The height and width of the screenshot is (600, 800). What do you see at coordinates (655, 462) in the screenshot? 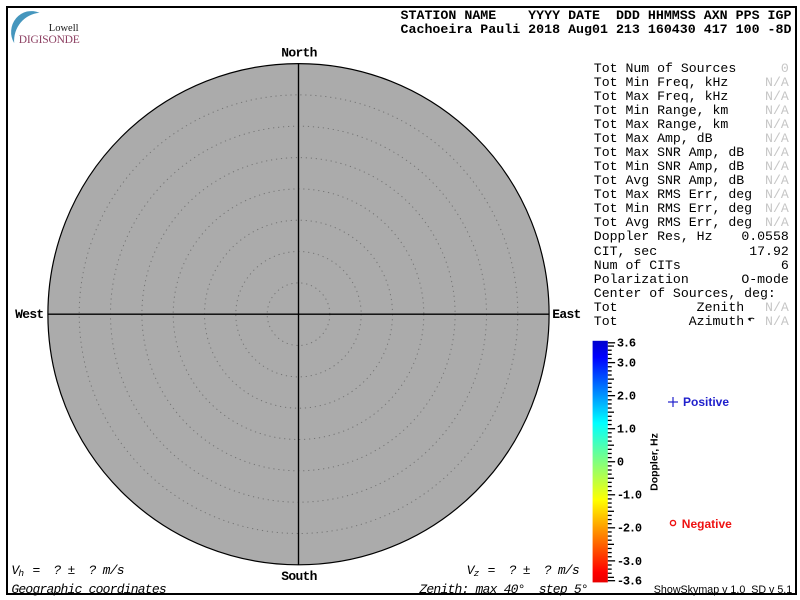
I see `svg-text: Doppler, Hz` at bounding box center [655, 462].